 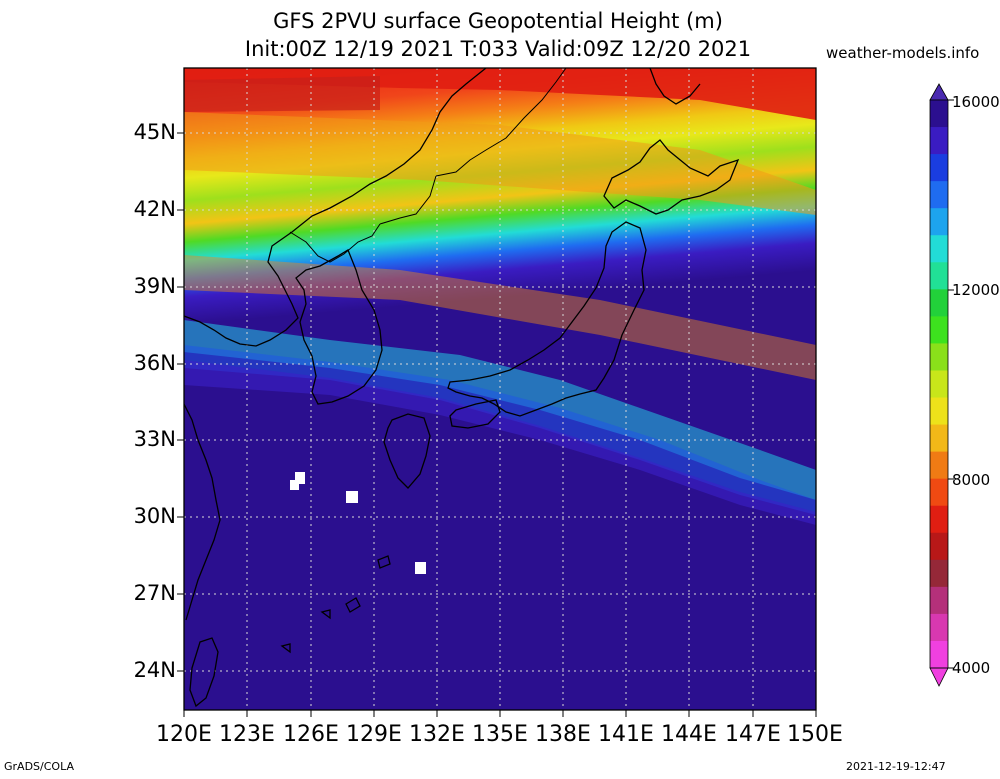 What do you see at coordinates (154, 286) in the screenshot?
I see `lat-label-39n: 39N` at bounding box center [154, 286].